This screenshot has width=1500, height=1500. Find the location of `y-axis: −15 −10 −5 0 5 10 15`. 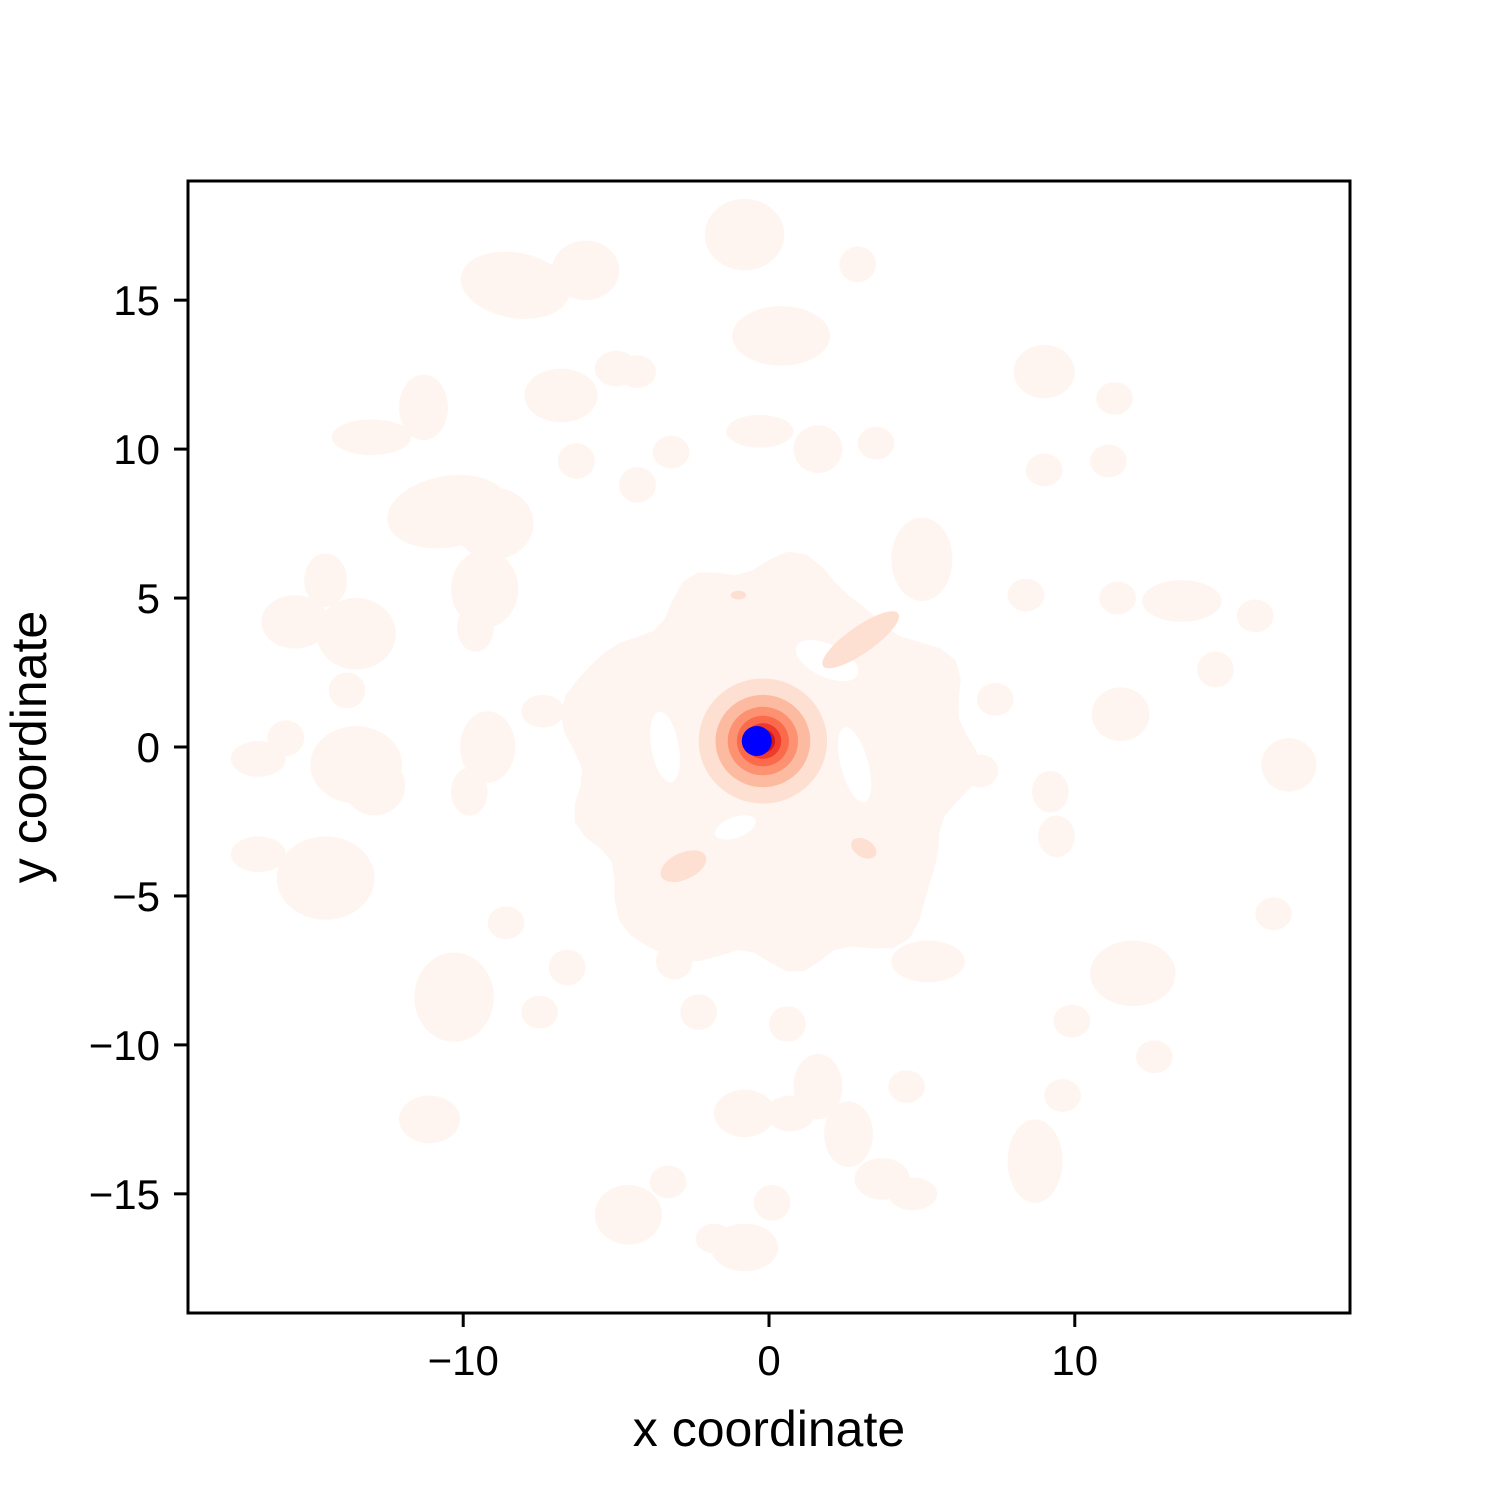

y-axis: −15 −10 −5 0 5 10 15 is located at coordinates (138, 747).